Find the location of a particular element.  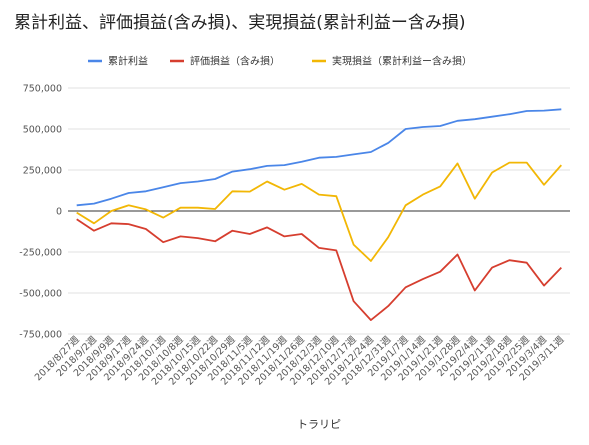

legend: 累計利益 評価損益（含み損） 実現損益（累計利益ー含み損） is located at coordinates (280, 61).